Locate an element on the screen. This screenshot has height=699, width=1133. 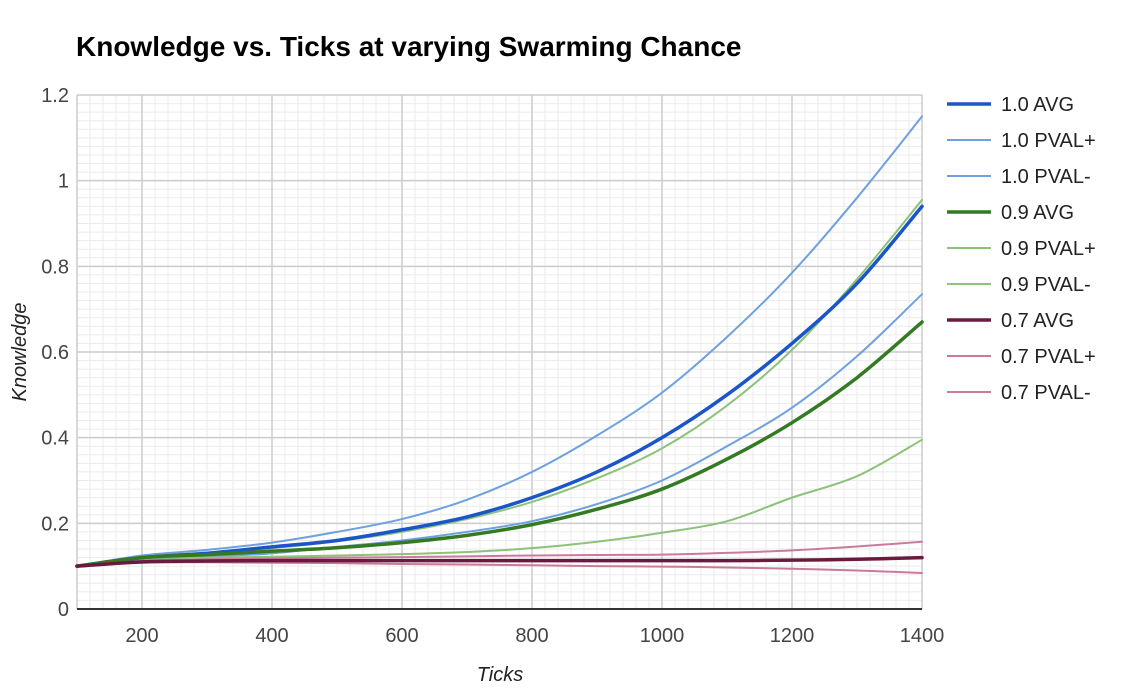
series-line-07-pval-minus is located at coordinates (499, 568).